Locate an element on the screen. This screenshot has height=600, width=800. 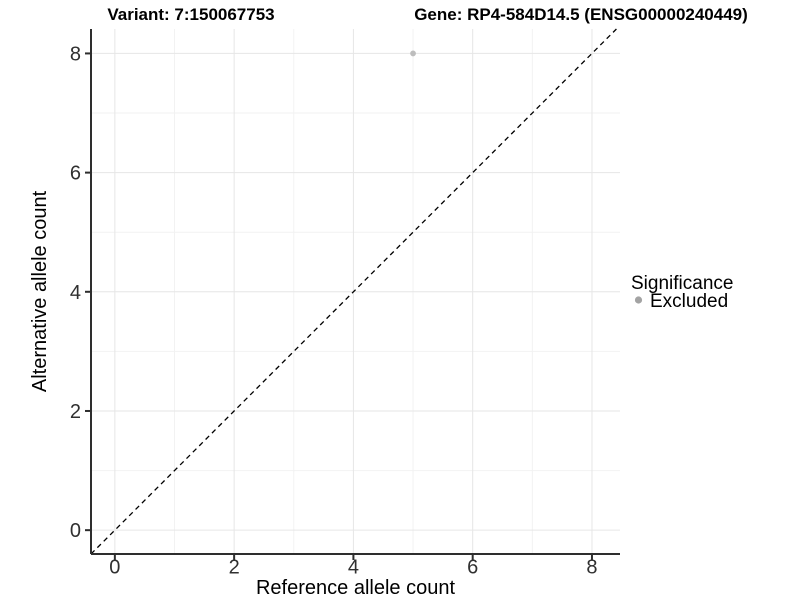
y-tick-label: 4 is located at coordinates (75, 293).